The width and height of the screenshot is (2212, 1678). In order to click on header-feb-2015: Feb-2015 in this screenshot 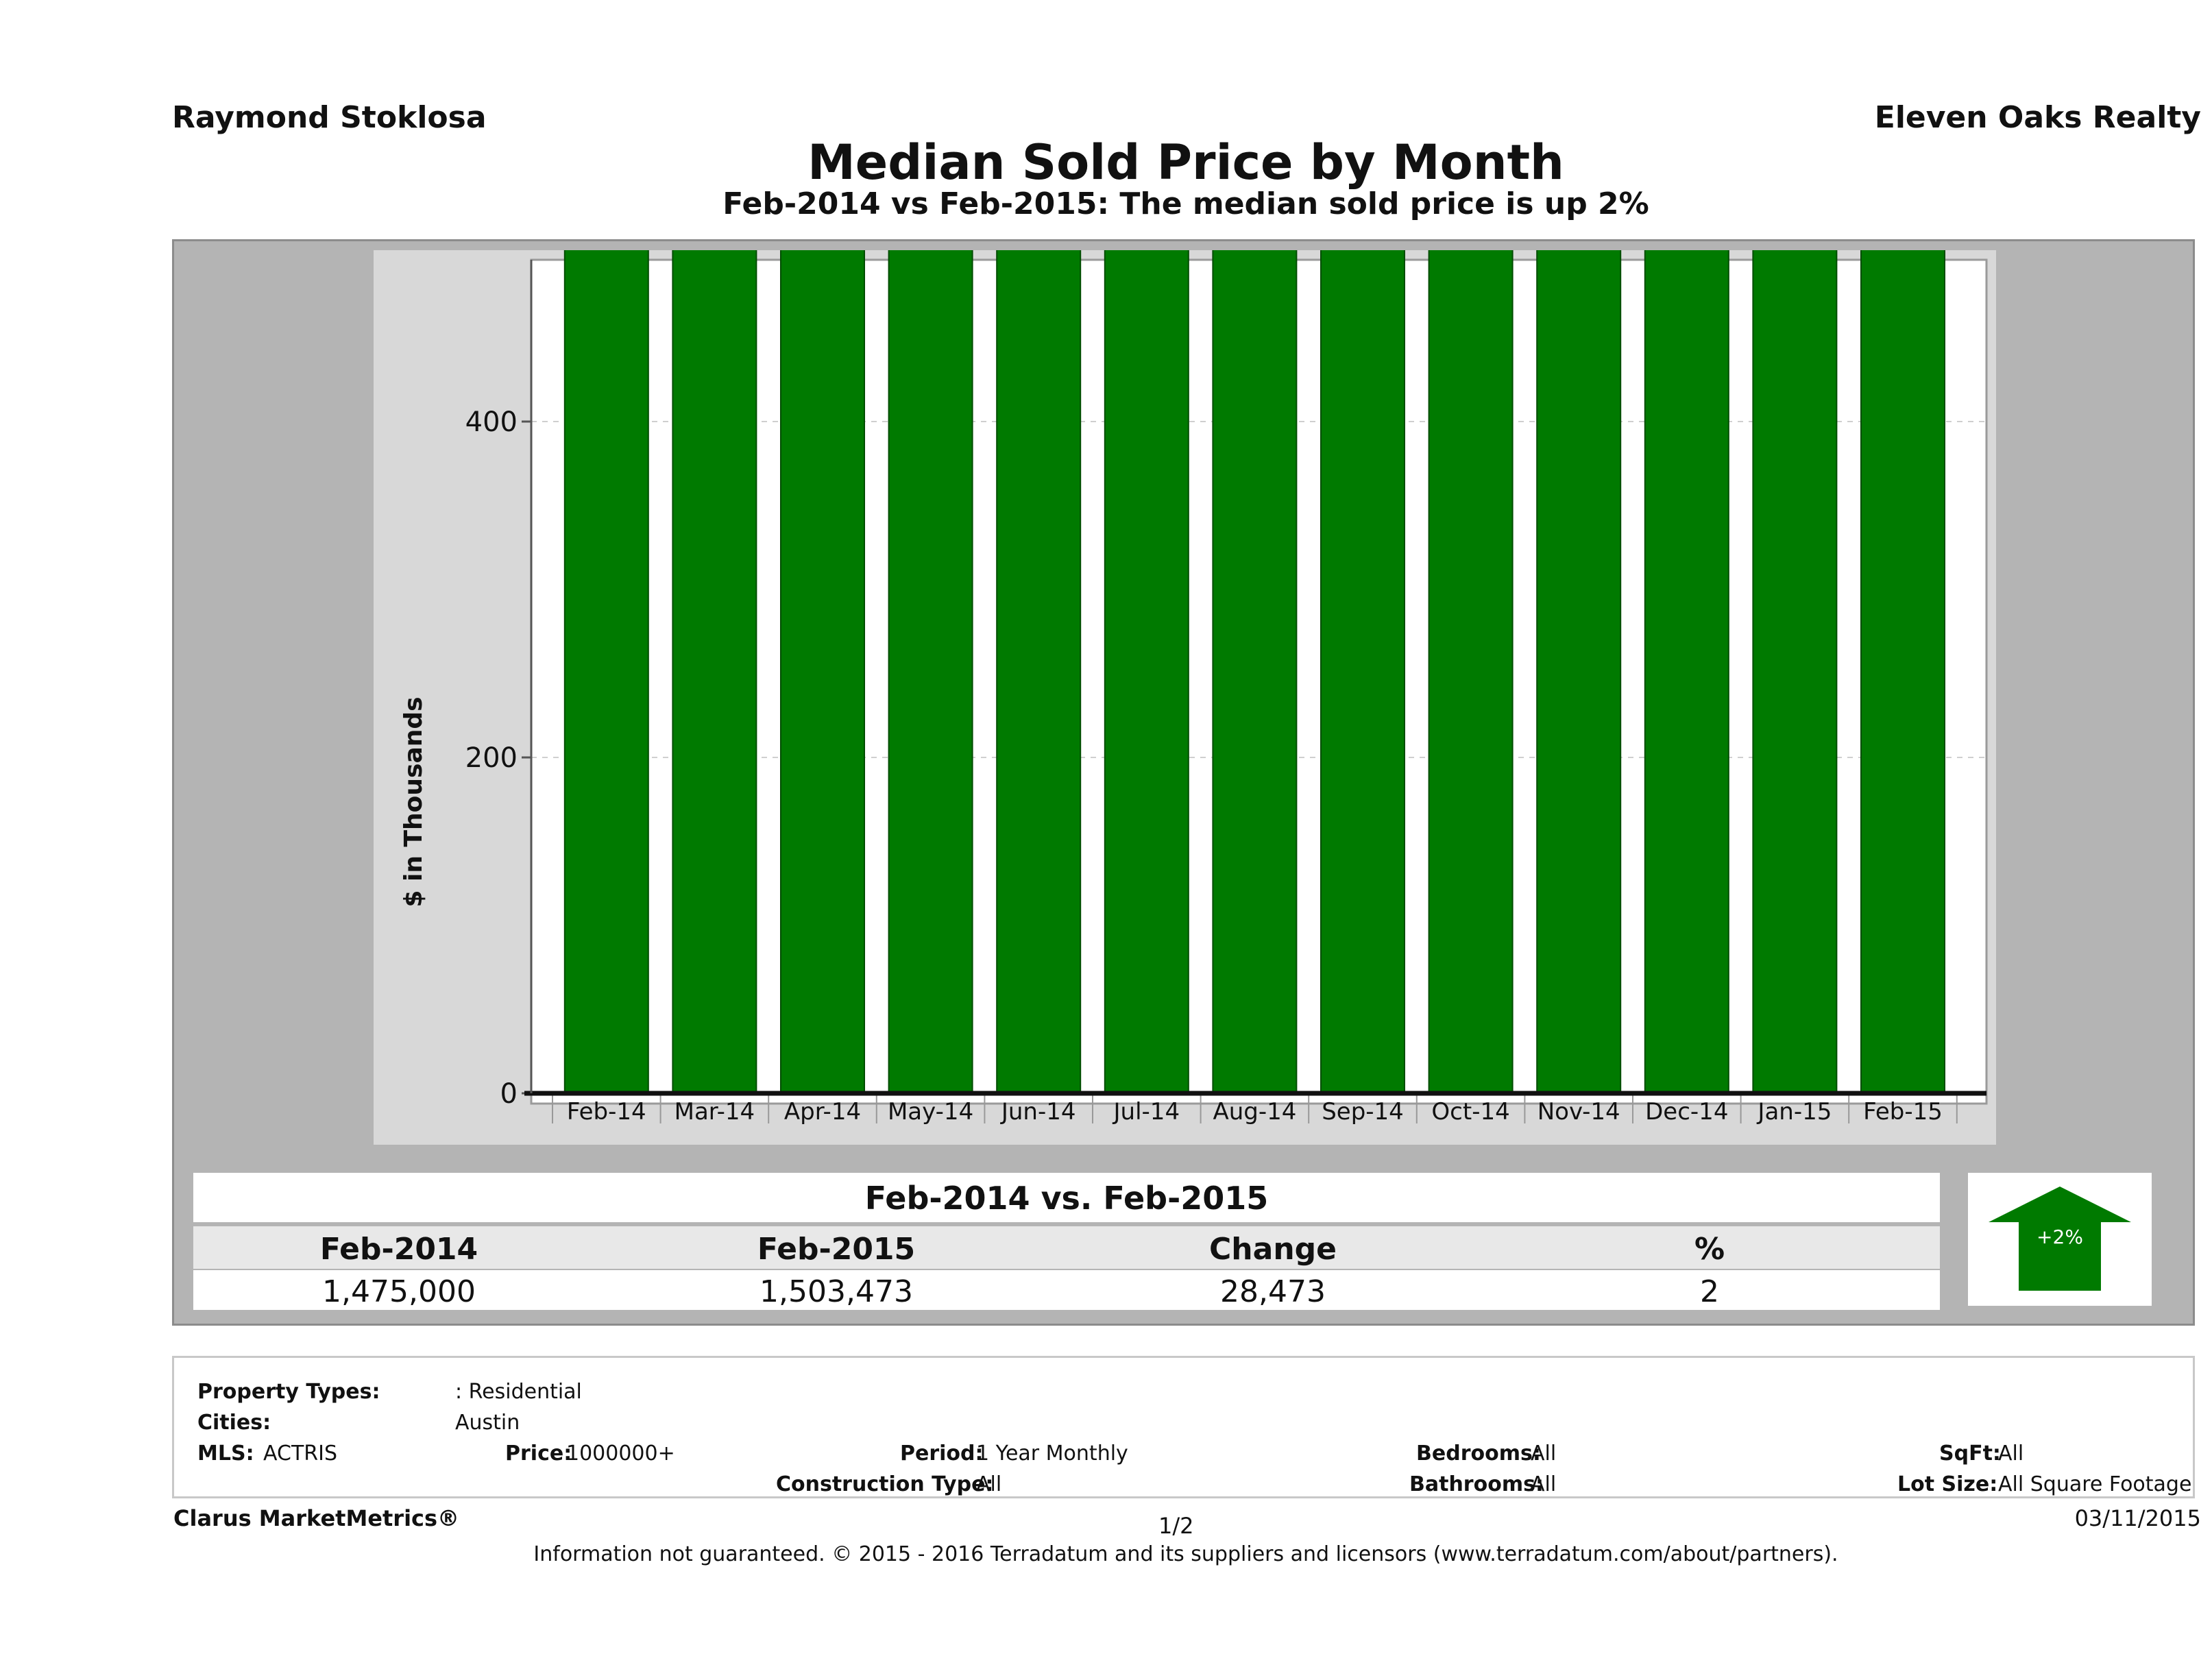, I will do `click(837, 1249)`.